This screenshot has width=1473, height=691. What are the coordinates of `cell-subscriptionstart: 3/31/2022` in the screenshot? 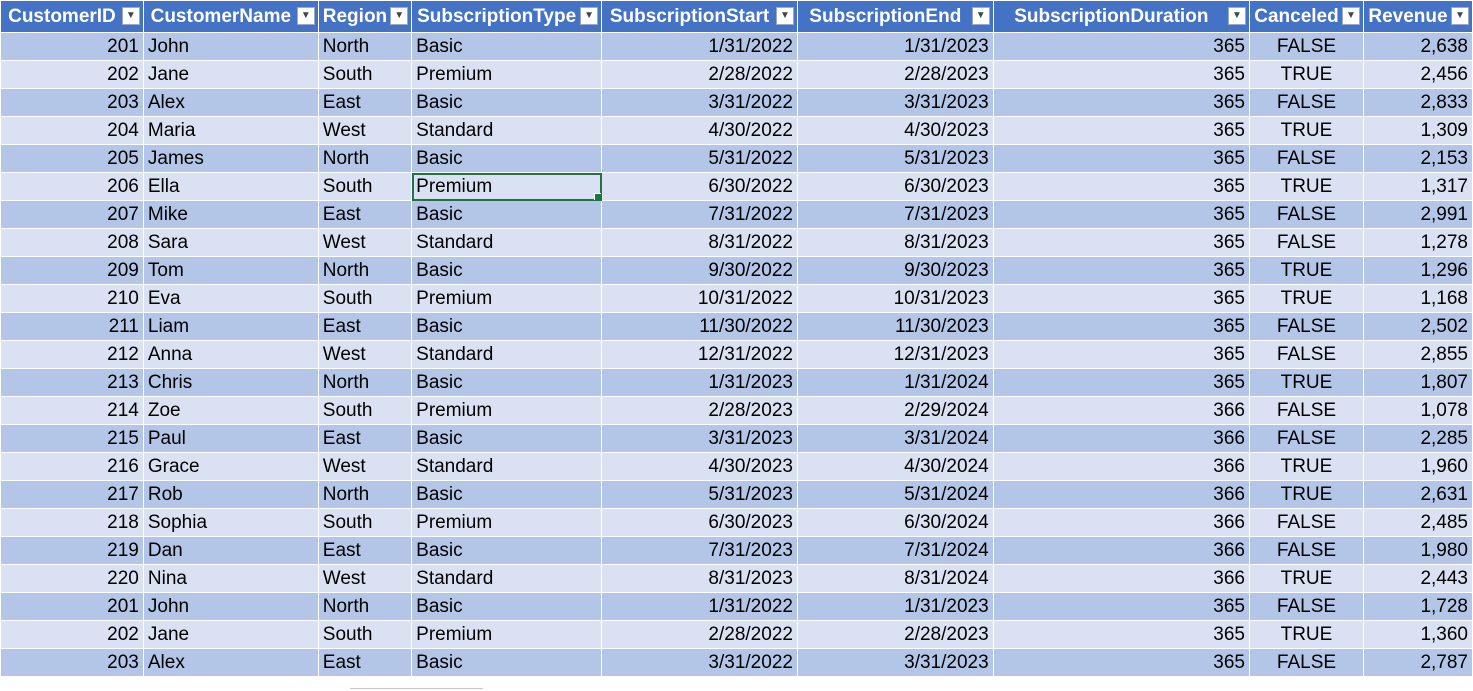 It's located at (699, 662).